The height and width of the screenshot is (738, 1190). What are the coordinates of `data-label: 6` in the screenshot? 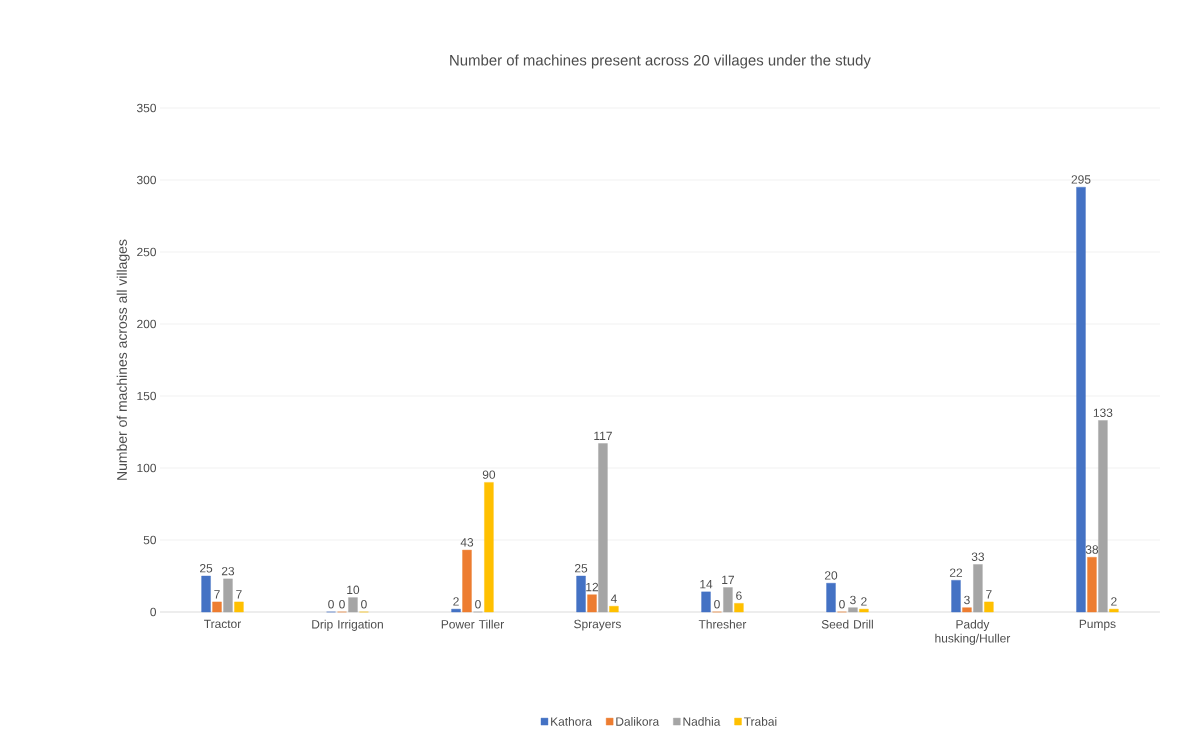 It's located at (739, 595).